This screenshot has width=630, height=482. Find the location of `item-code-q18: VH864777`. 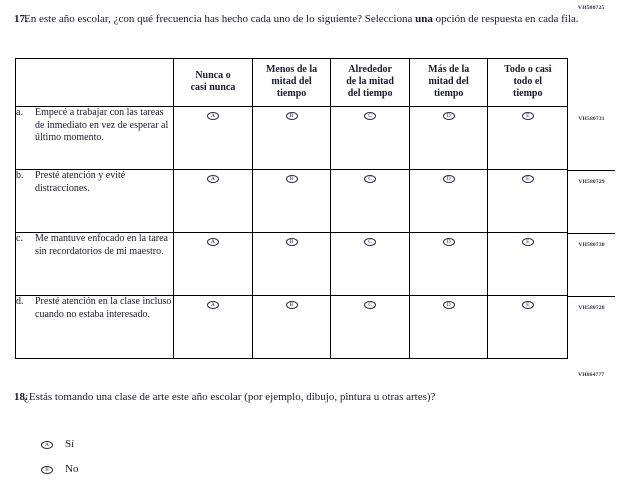

item-code-q18: VH864777 is located at coordinates (591, 375).